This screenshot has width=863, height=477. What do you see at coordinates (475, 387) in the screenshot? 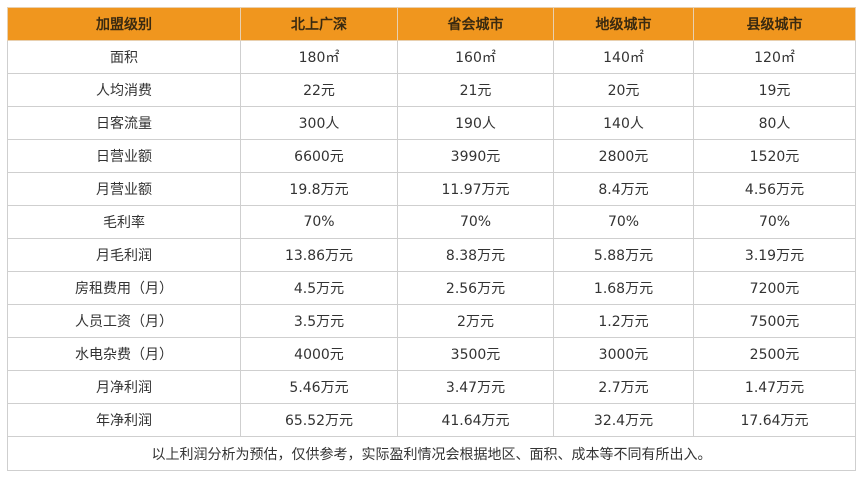
I see `cell: 3.47万元` at bounding box center [475, 387].